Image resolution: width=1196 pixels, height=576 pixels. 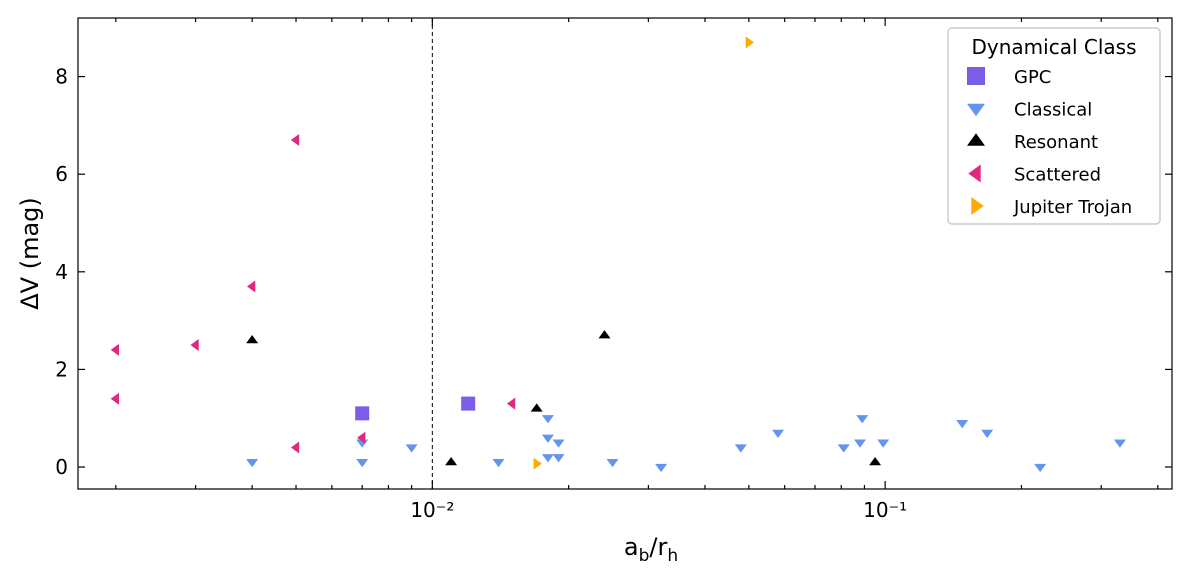 I want to click on legend-label-resonant: Resonant, so click(x=1056, y=142).